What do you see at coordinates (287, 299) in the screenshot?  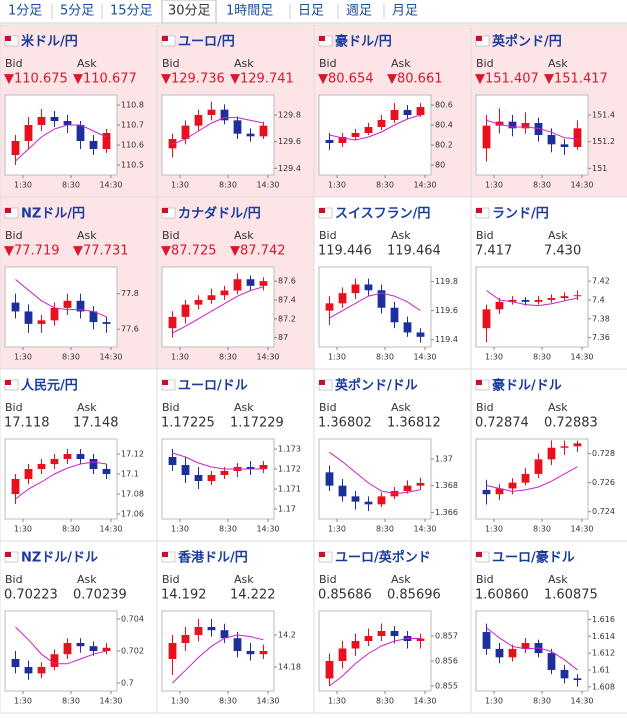 I see `y-tick-label: 87.4` at bounding box center [287, 299].